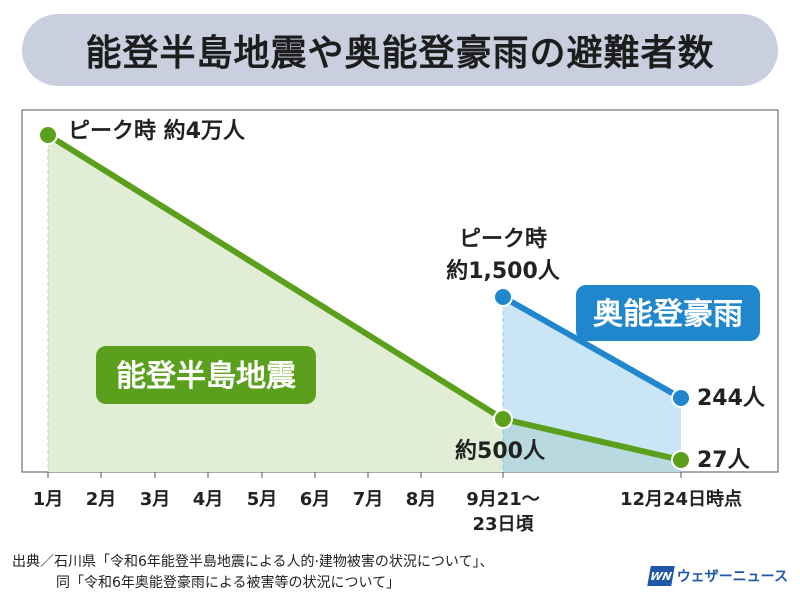  I want to click on series-name-noto-earthquake-text: 能登半島地震, so click(206, 376).